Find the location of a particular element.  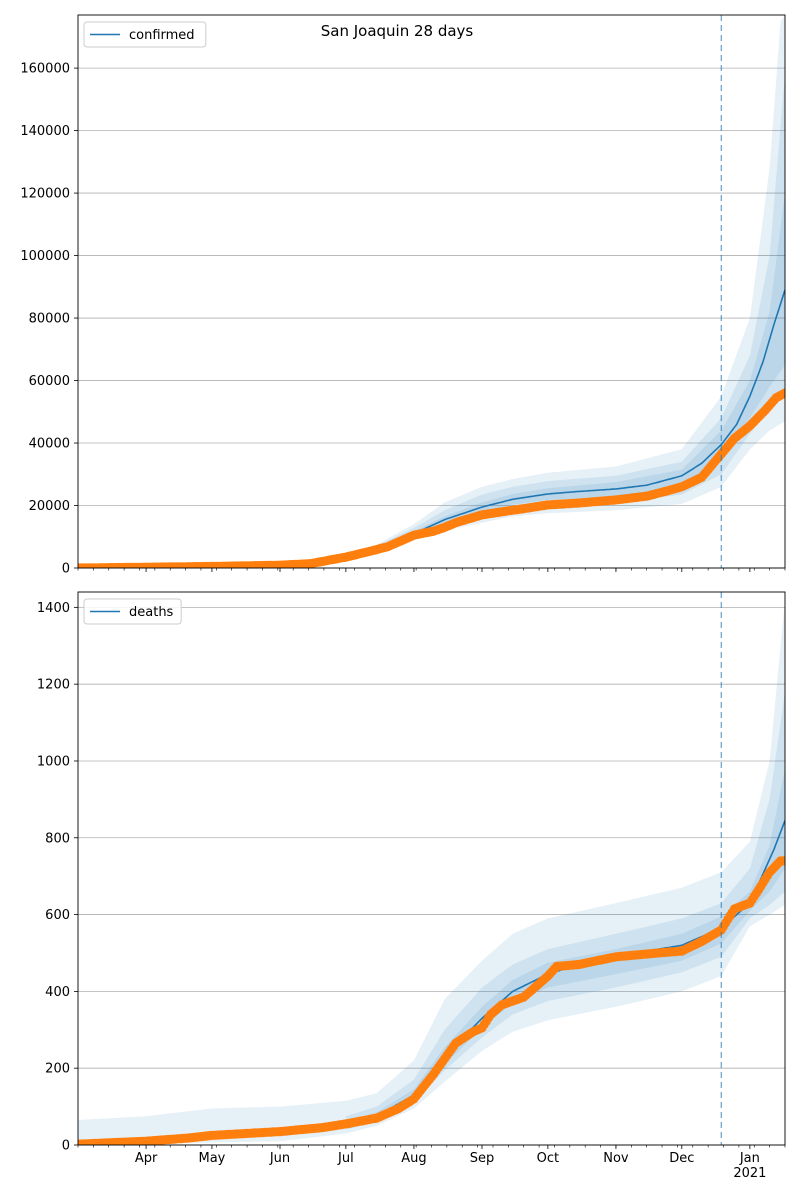

y-tick-label: 1400 is located at coordinates (53, 608).